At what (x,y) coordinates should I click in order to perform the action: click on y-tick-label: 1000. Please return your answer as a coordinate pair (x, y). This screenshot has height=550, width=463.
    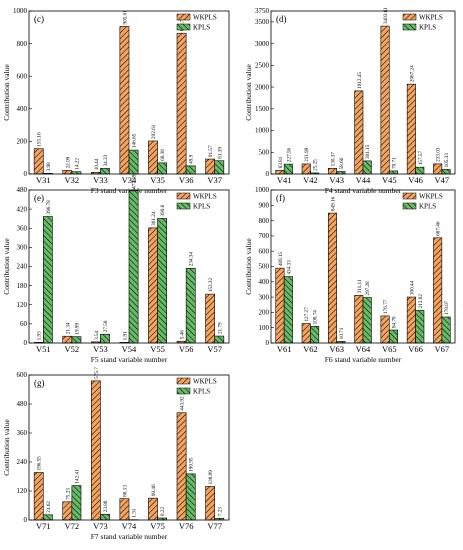
    Looking at the image, I should click on (20, 11).